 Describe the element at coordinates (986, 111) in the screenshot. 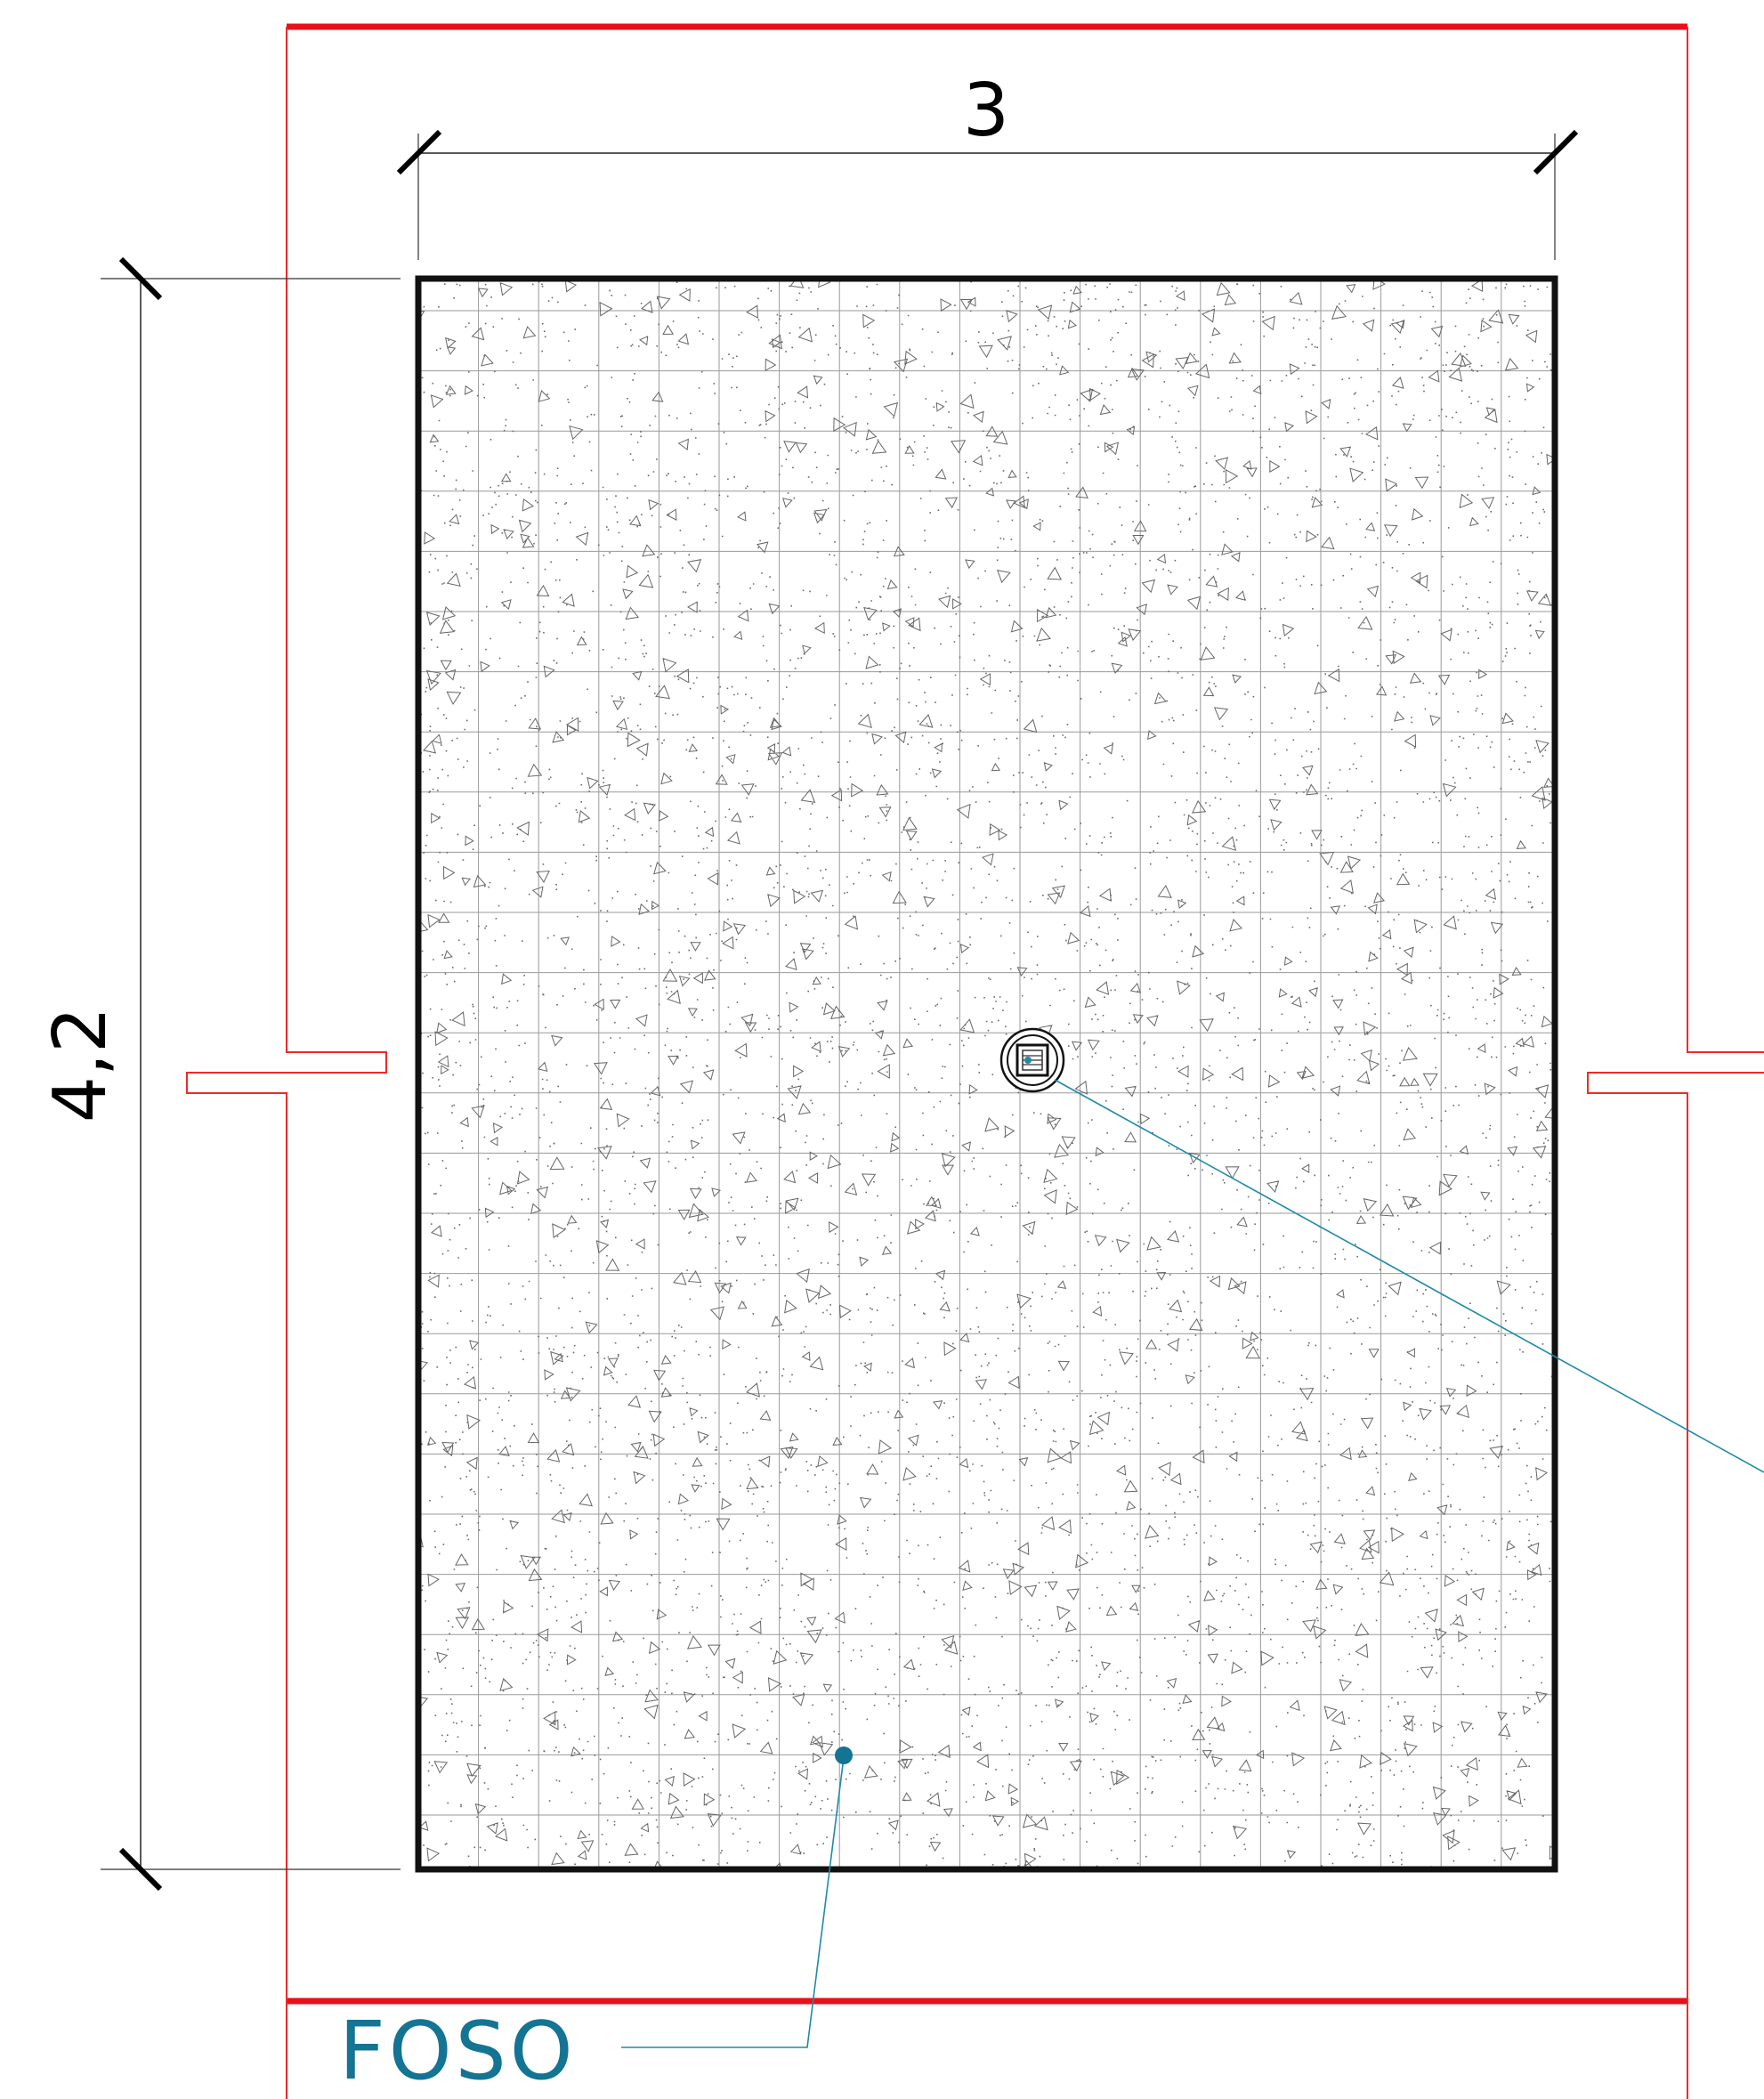

I see `dimension-width-label: 3` at that location.